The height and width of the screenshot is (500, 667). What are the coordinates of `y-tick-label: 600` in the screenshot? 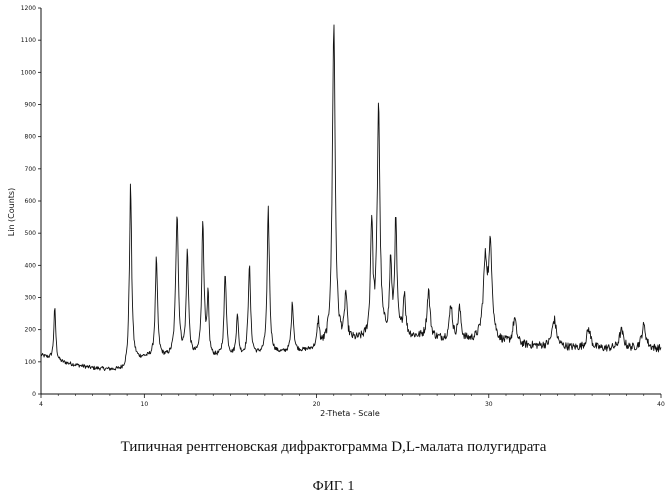 It's located at (31, 201).